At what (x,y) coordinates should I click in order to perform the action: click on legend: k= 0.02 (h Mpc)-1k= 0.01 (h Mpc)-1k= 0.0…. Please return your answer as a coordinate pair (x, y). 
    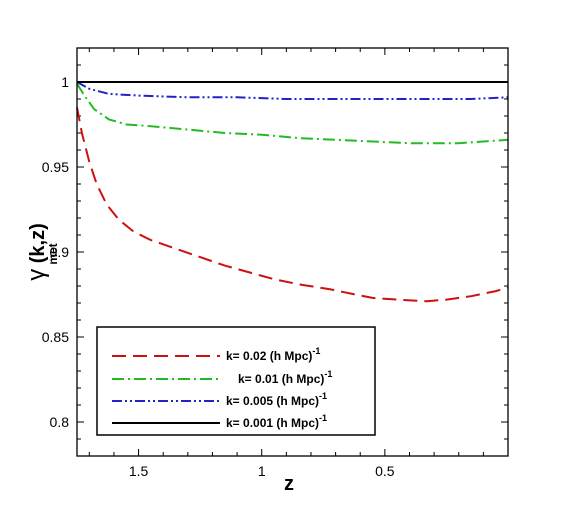
    Looking at the image, I should click on (236, 381).